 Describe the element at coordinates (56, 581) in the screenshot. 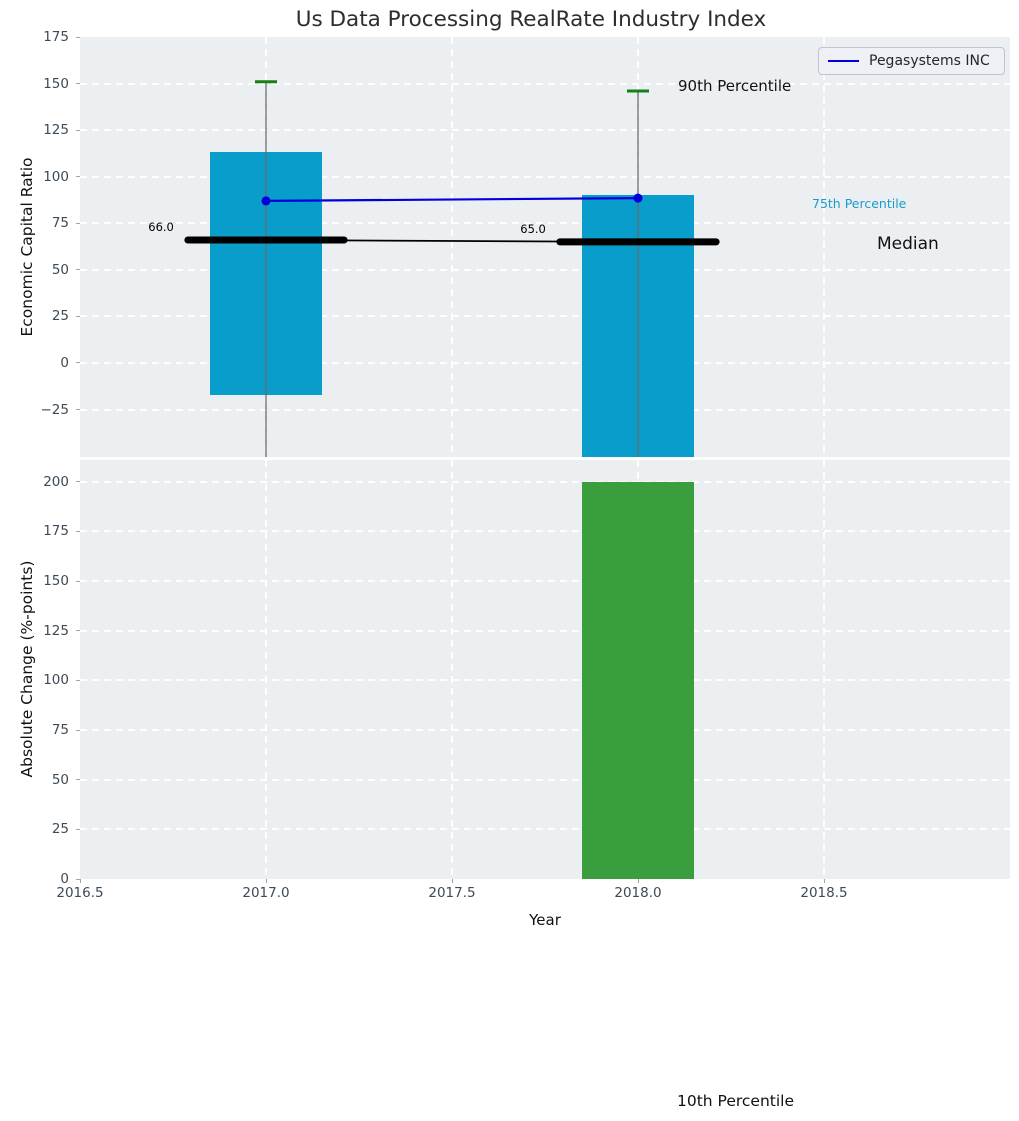

I see `bottom-ytick-150: 150` at that location.